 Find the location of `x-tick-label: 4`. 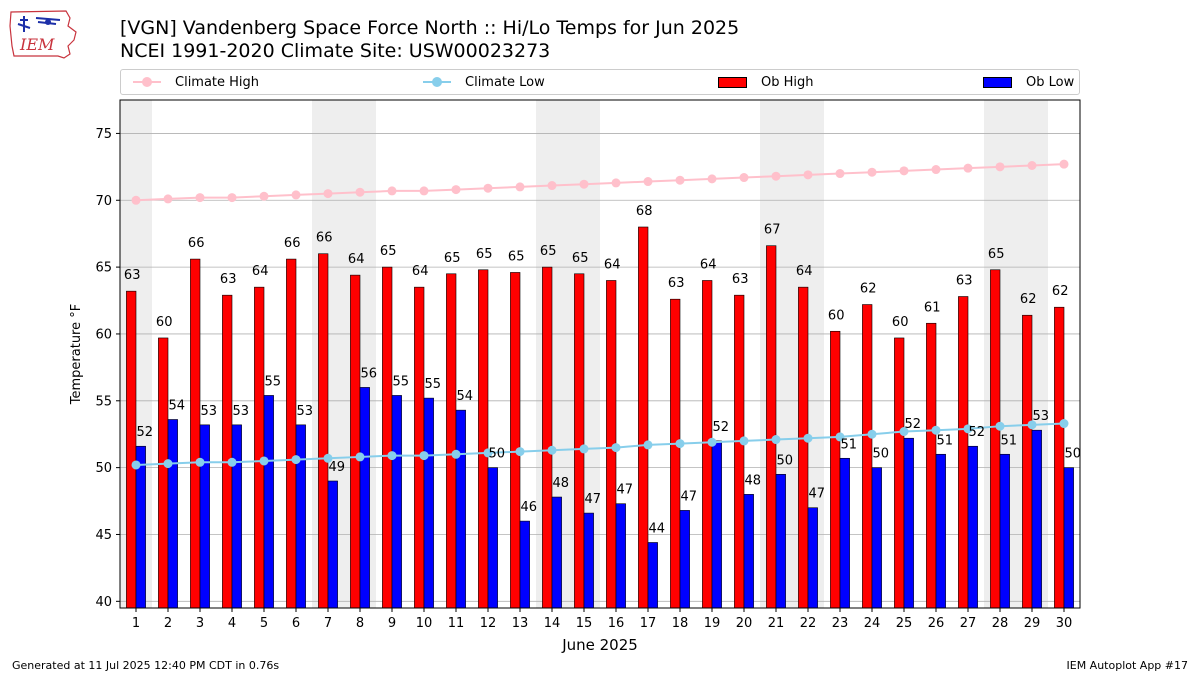

x-tick-label: 4 is located at coordinates (232, 623).